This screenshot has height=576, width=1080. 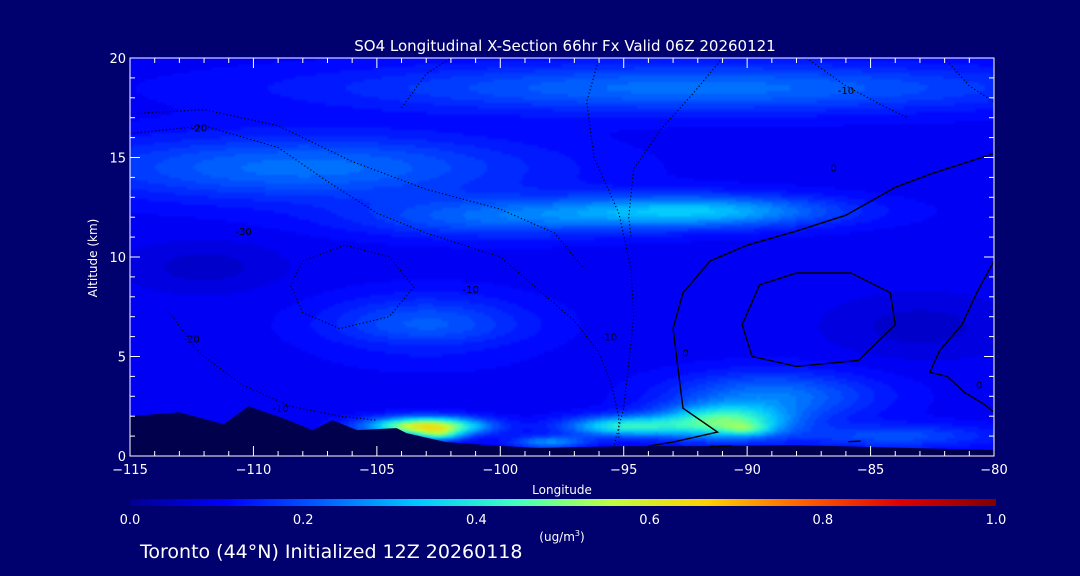 I want to click on x-tick-label: −105, so click(x=377, y=470).